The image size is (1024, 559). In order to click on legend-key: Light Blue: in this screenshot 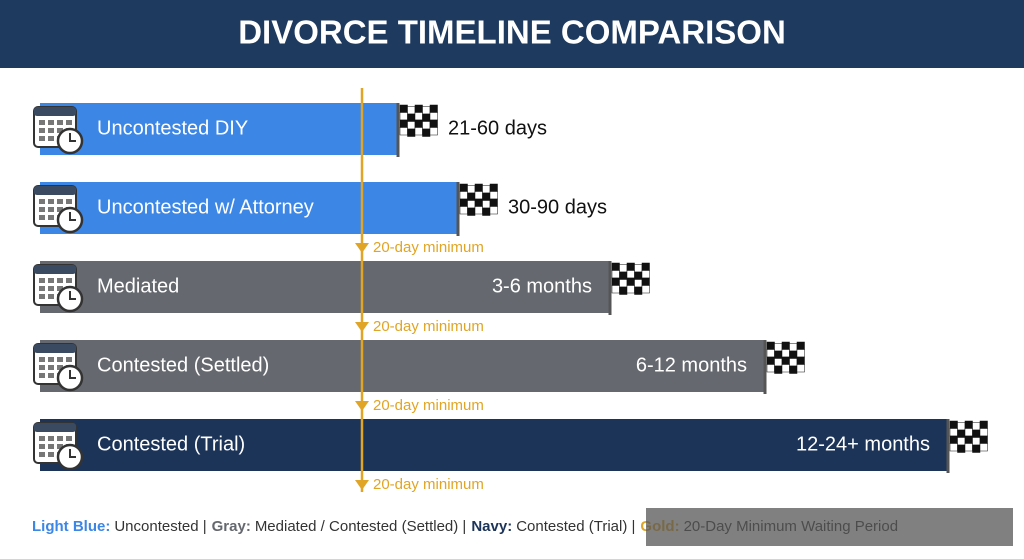, I will do `click(71, 526)`.